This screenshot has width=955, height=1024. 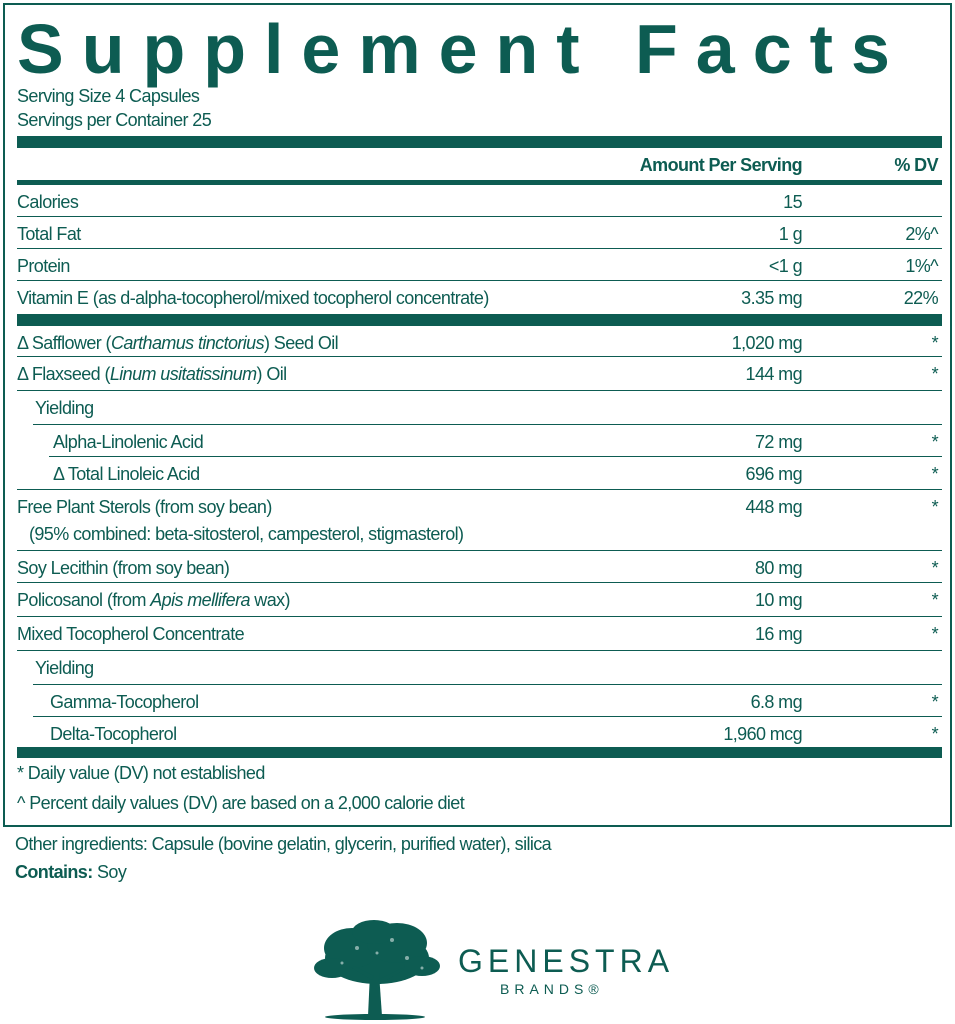 I want to click on row-amount: 144 mg, so click(x=774, y=374).